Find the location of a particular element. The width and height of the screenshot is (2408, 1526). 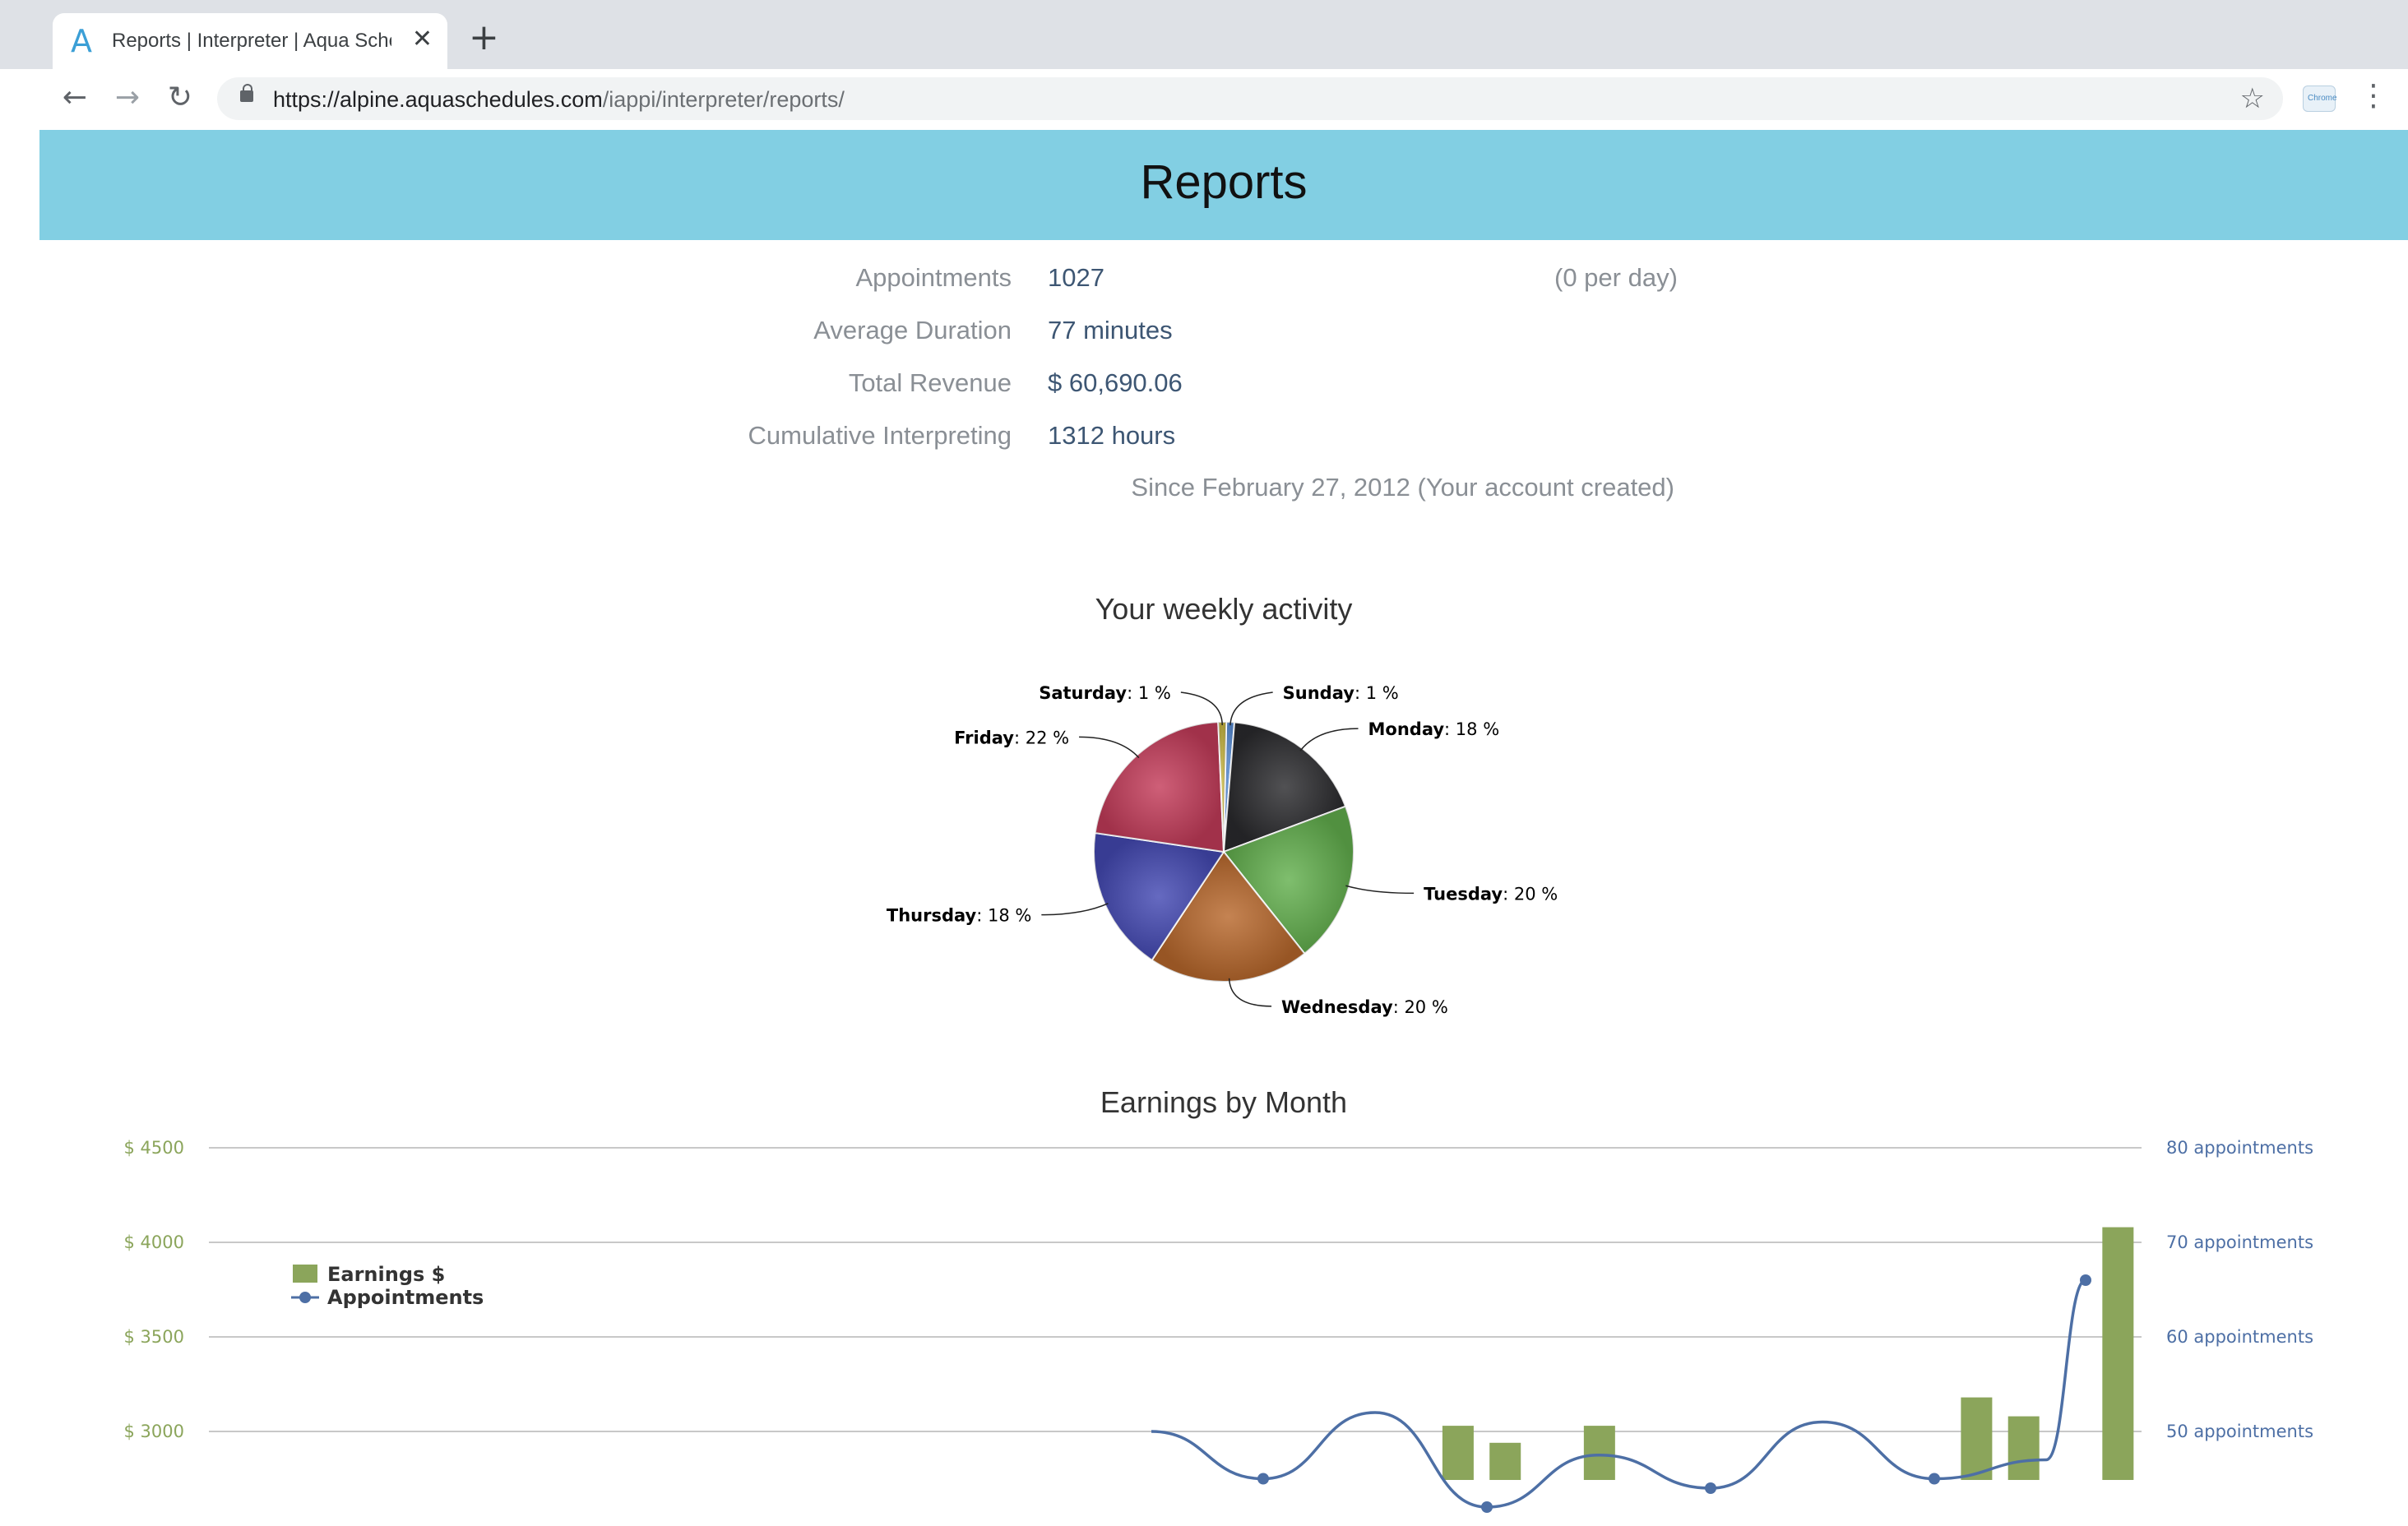

left-axis-tick: $ 3000 is located at coordinates (154, 1431).